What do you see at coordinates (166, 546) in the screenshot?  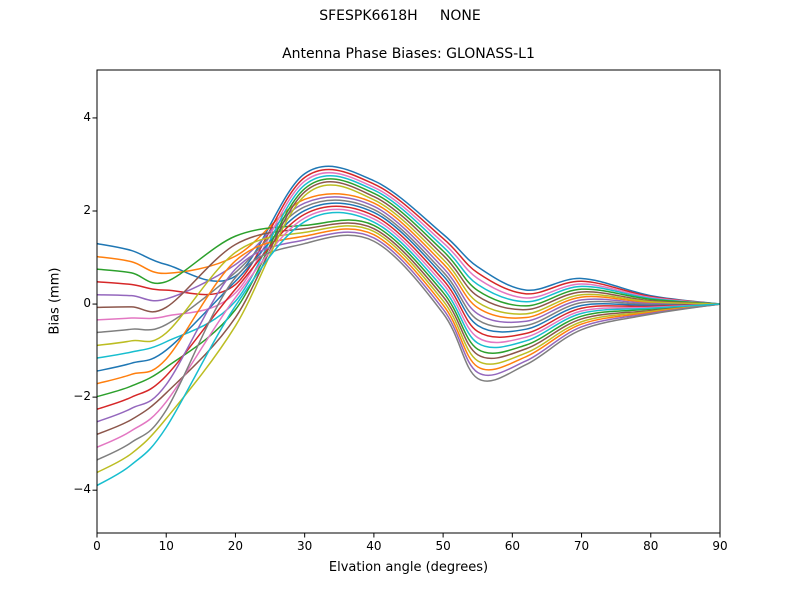 I see `x-tick-label: 10` at bounding box center [166, 546].